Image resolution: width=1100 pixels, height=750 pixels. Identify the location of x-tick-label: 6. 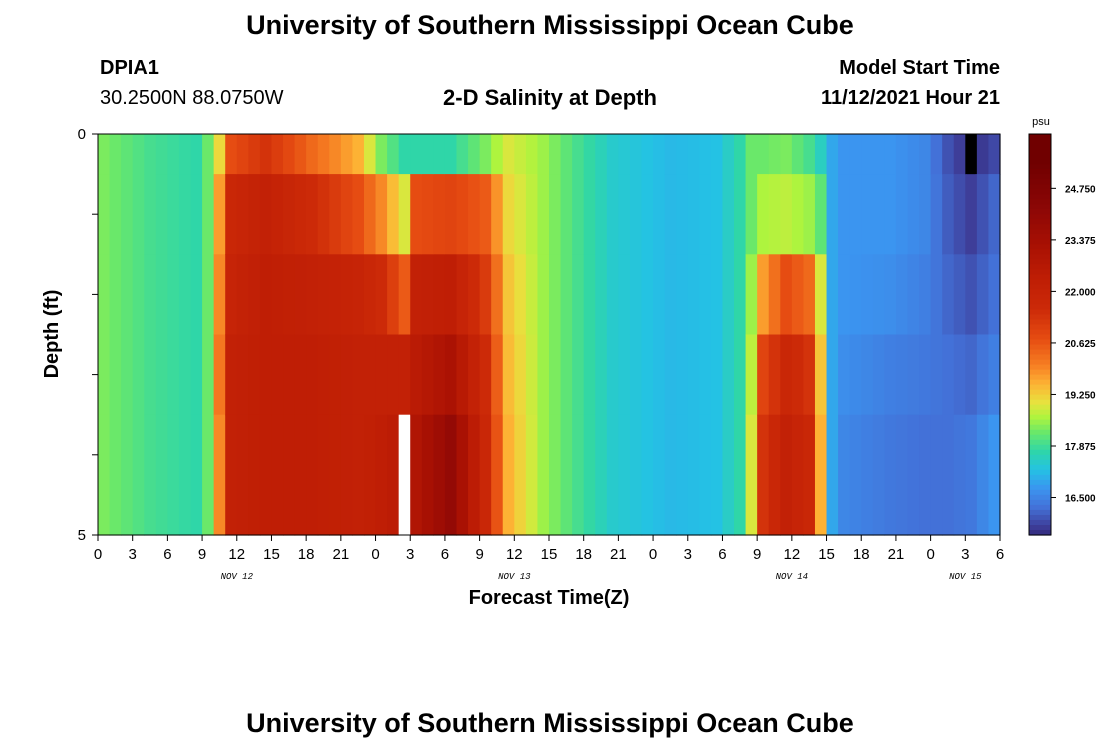
(167, 554).